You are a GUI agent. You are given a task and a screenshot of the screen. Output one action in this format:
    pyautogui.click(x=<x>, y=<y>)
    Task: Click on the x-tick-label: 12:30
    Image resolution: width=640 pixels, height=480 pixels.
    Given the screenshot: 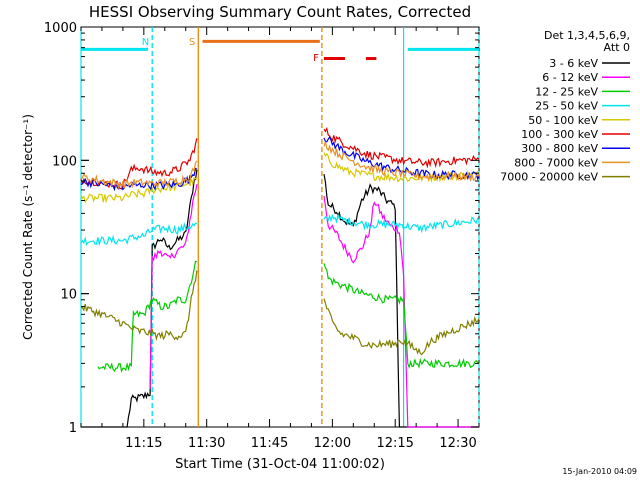 What is the action you would take?
    pyautogui.click(x=457, y=443)
    